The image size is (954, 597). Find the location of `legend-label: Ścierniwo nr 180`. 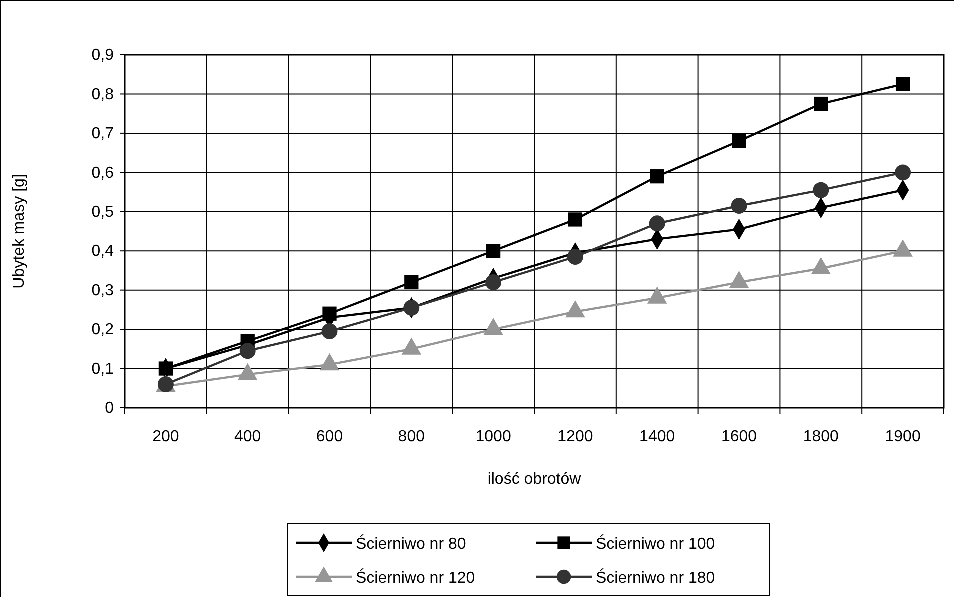

legend-label: Ścierniwo nr 180 is located at coordinates (656, 577).